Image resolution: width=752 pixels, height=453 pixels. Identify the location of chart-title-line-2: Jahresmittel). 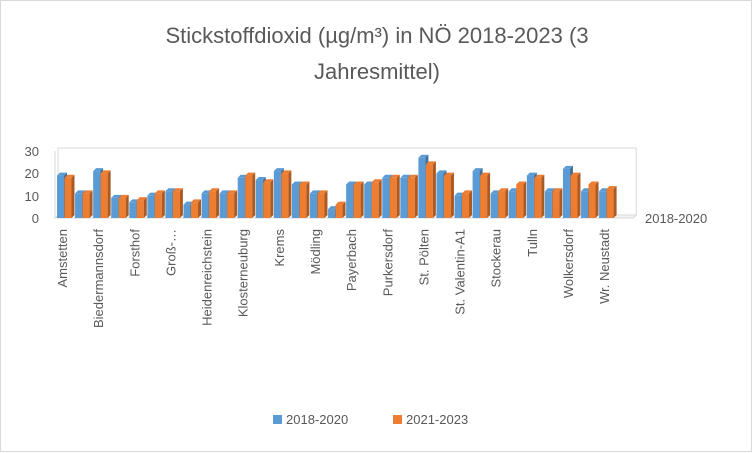
(377, 71).